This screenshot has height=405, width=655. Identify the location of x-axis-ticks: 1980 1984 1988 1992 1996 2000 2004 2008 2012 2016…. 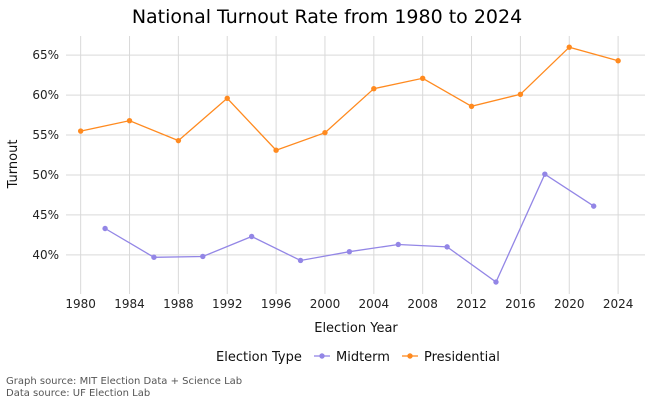
(349, 304).